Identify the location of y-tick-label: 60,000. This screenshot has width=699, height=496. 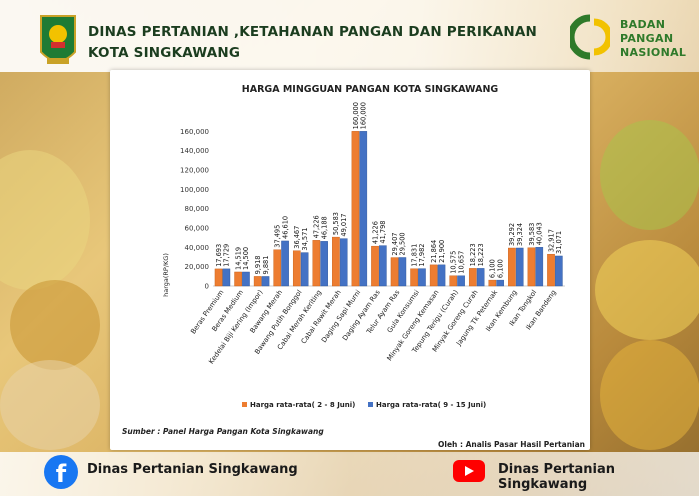
(197, 229).